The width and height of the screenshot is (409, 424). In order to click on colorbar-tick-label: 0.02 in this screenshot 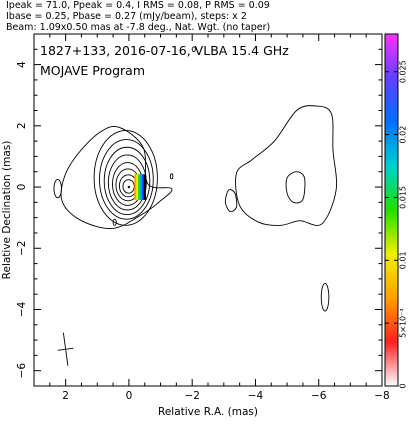, I will do `click(403, 135)`.